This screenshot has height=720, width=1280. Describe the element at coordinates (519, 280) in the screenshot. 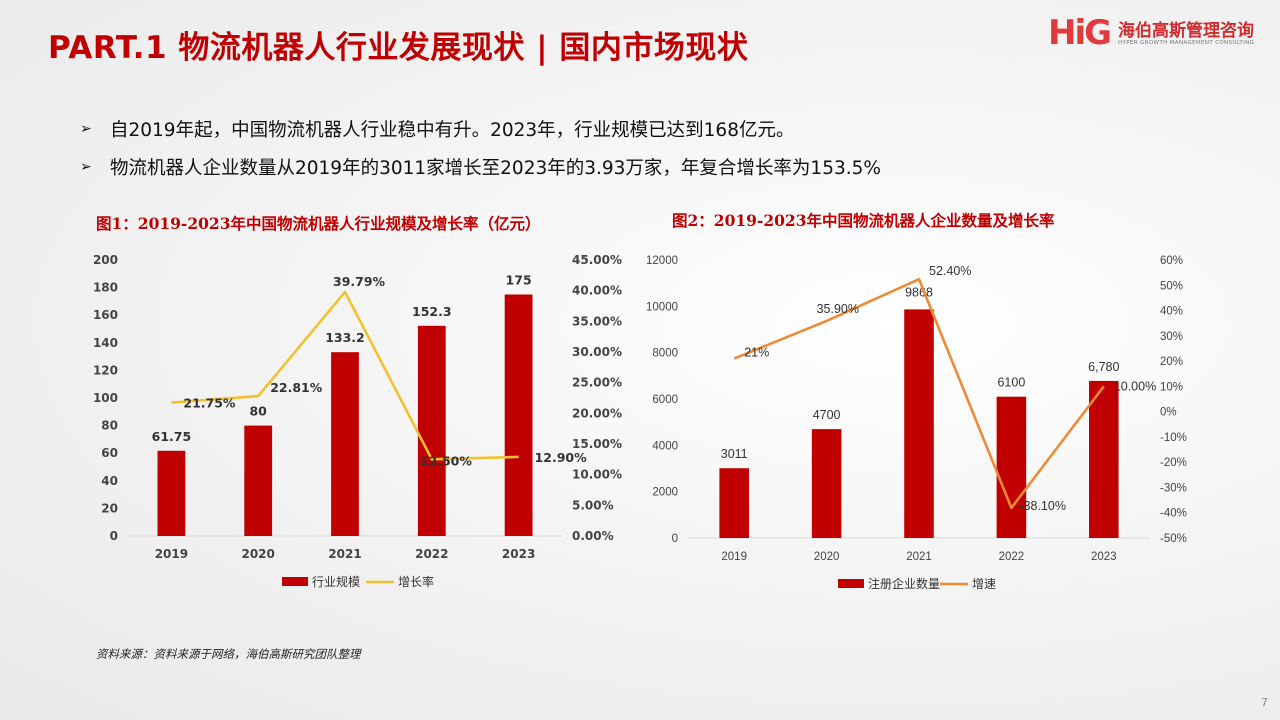

I see `bar-data-label: 175` at that location.